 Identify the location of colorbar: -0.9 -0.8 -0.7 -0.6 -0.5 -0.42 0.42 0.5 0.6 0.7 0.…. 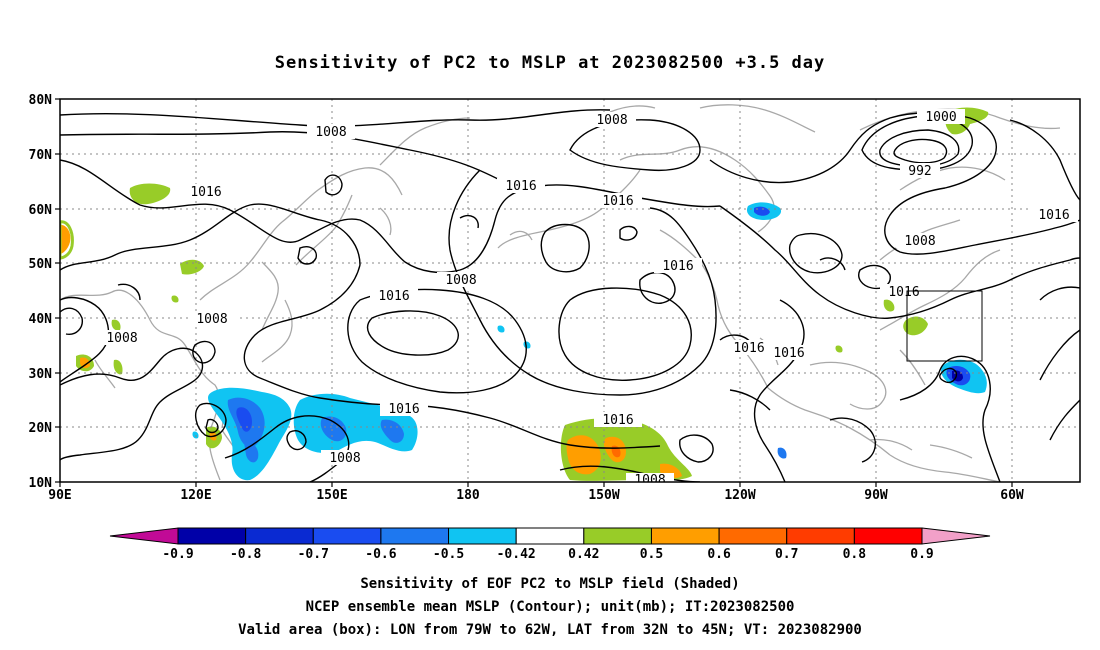
(550, 544).